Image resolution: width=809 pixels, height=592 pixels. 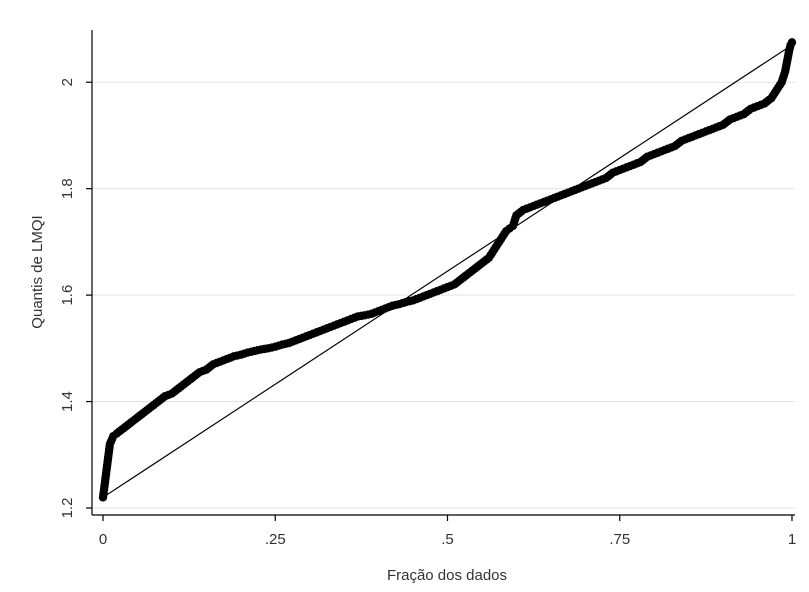 I want to click on y-ticks: 1.2 1.4 1.6 1.8 2, so click(x=75, y=298).